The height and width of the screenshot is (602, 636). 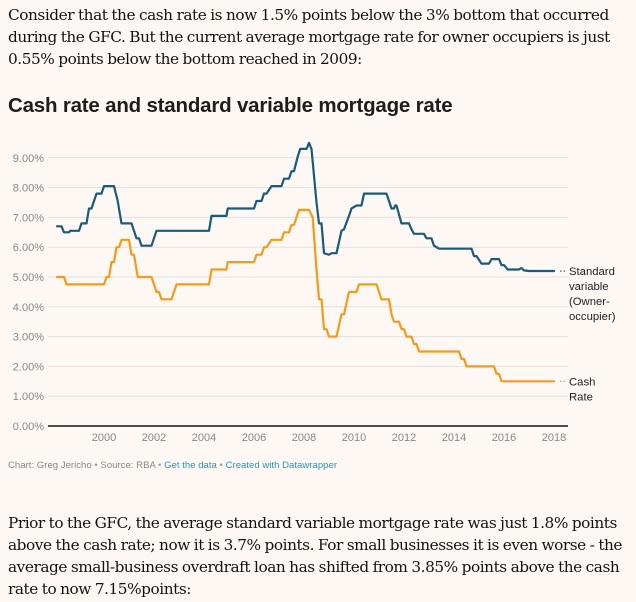 I want to click on x-tick-label: 2012, so click(x=404, y=438).